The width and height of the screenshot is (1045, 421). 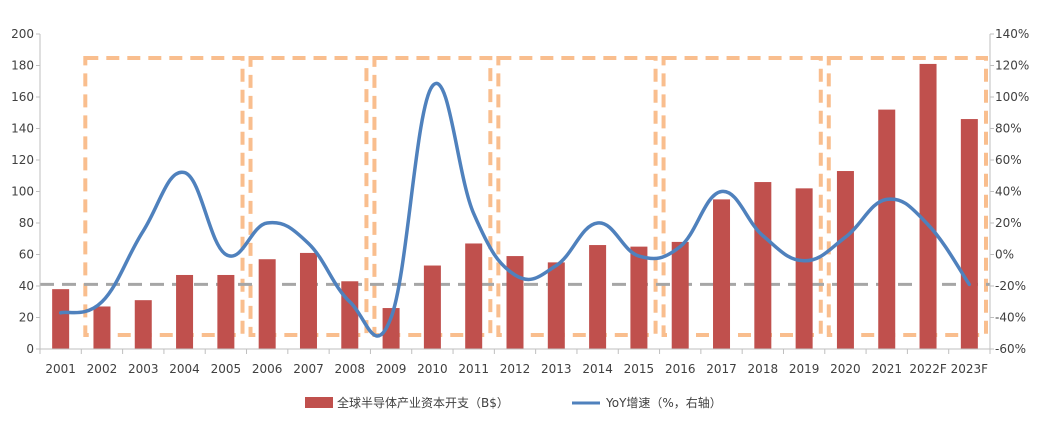 What do you see at coordinates (61, 319) in the screenshot?
I see `bar-2001` at bounding box center [61, 319].